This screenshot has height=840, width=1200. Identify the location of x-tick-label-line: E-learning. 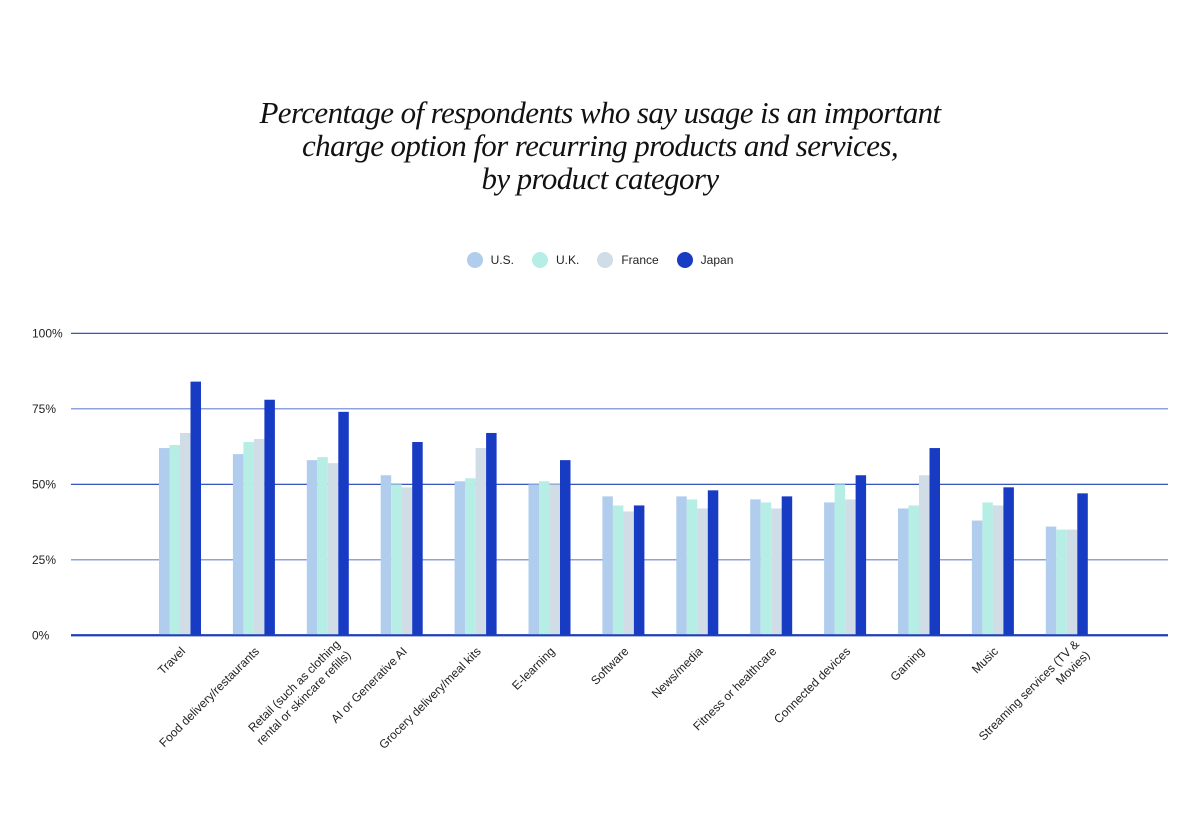
(533, 668).